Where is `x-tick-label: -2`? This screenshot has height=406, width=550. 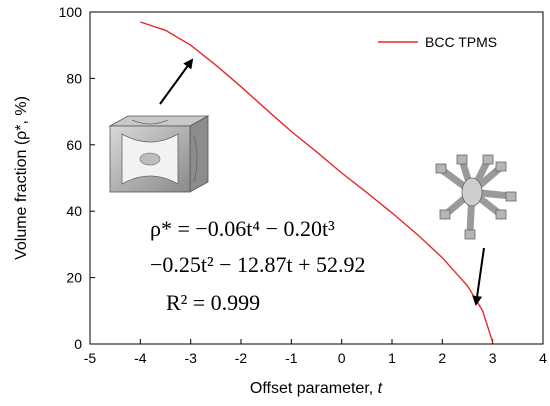 x-tick-label: -2 is located at coordinates (241, 358).